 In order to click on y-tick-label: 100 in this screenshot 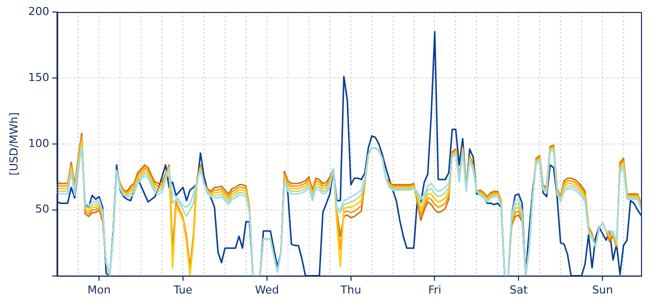, I will do `click(39, 143)`.